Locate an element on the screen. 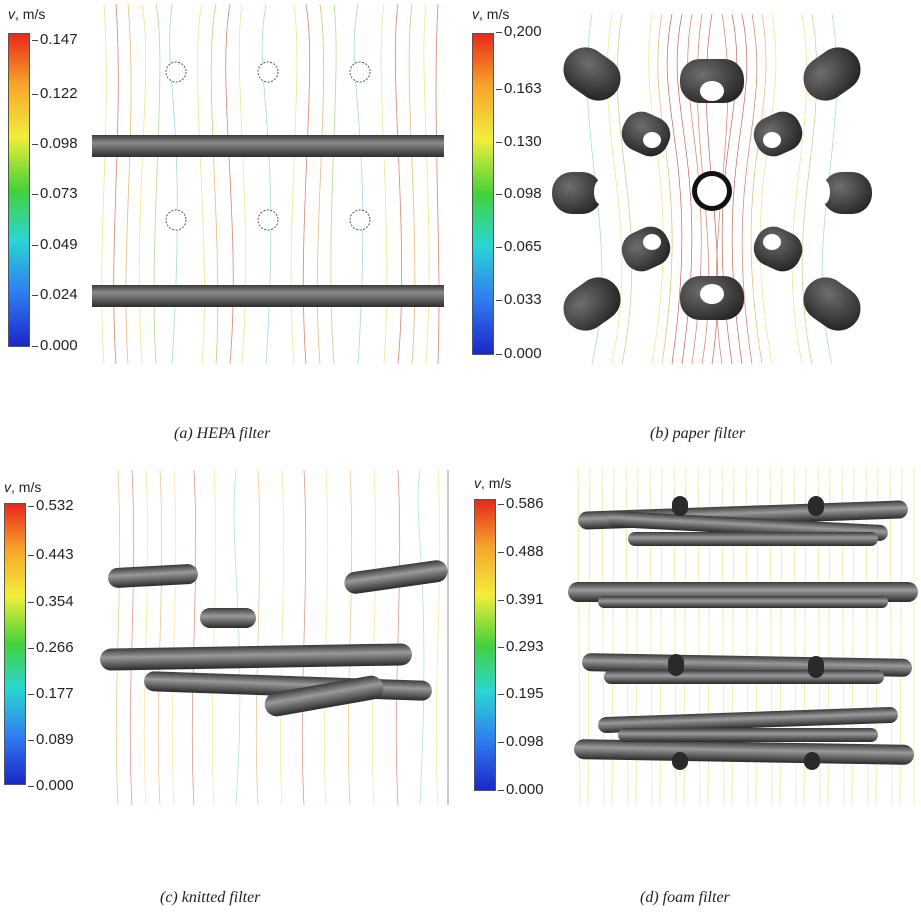 This screenshot has height=913, width=921. colorbar-tick: 0.293 is located at coordinates (521, 646).